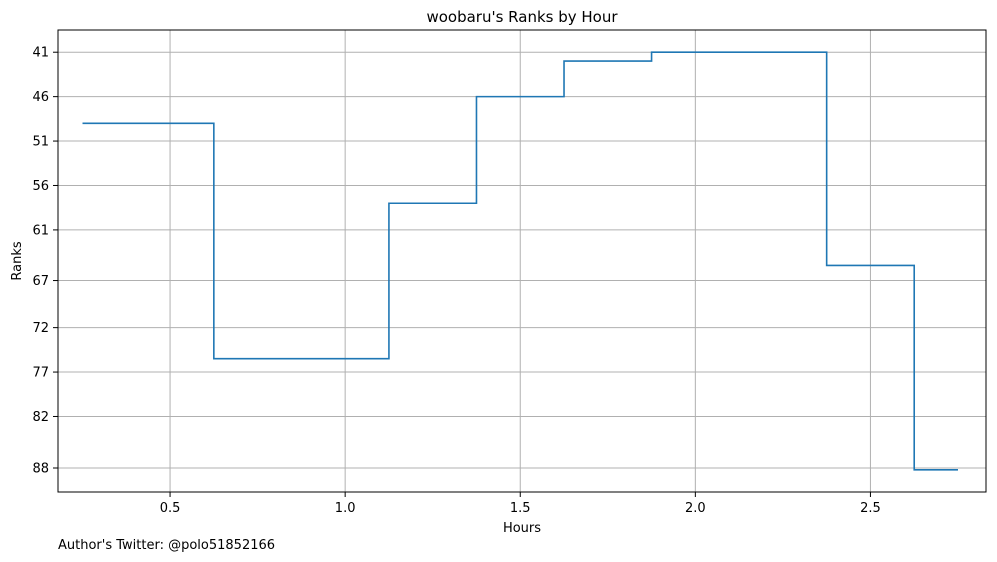  What do you see at coordinates (870, 508) in the screenshot?
I see `x-tick-label: 2.5` at bounding box center [870, 508].